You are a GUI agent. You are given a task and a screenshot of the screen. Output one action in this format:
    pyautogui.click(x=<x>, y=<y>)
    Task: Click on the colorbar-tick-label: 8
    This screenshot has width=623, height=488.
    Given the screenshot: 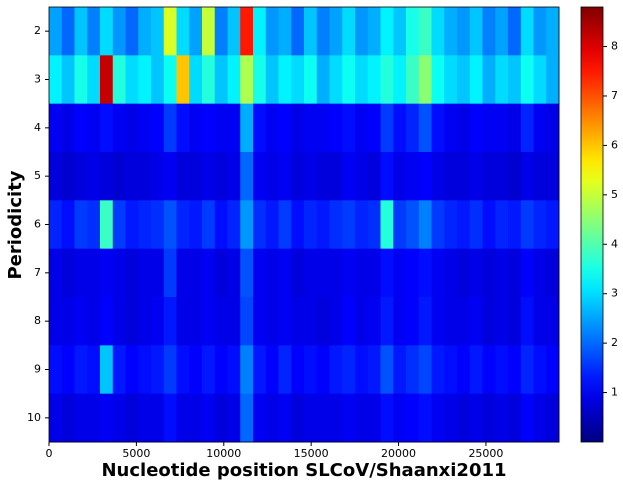 What is the action you would take?
    pyautogui.click(x=614, y=46)
    